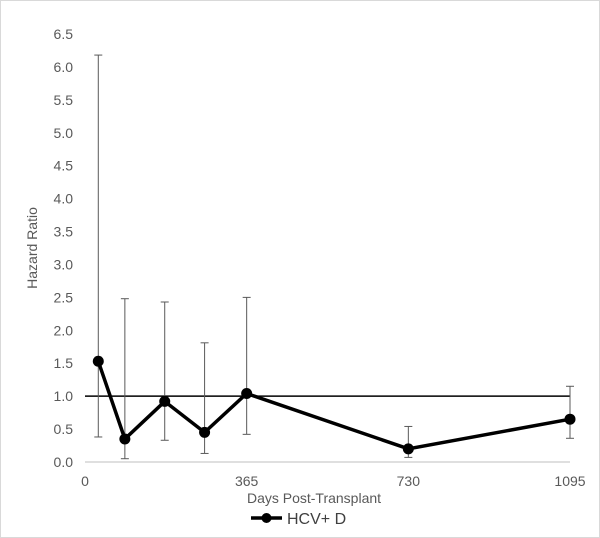  I want to click on y-tick-label: 2.5, so click(64, 297).